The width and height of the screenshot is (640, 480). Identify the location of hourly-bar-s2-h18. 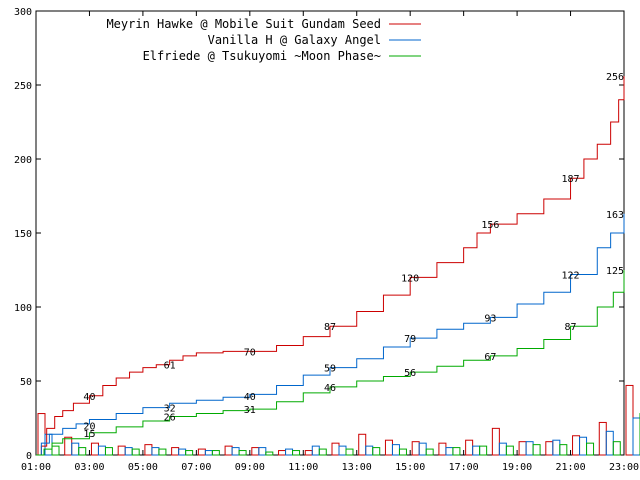
(536, 450).